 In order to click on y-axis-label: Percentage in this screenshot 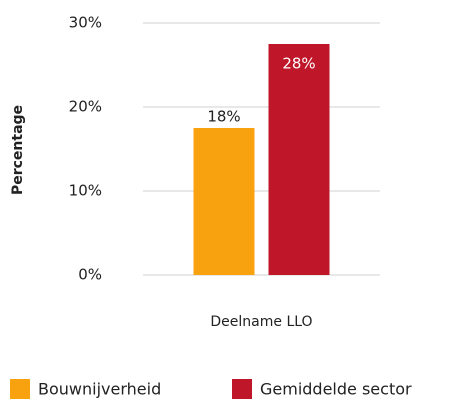, I will do `click(18, 150)`.